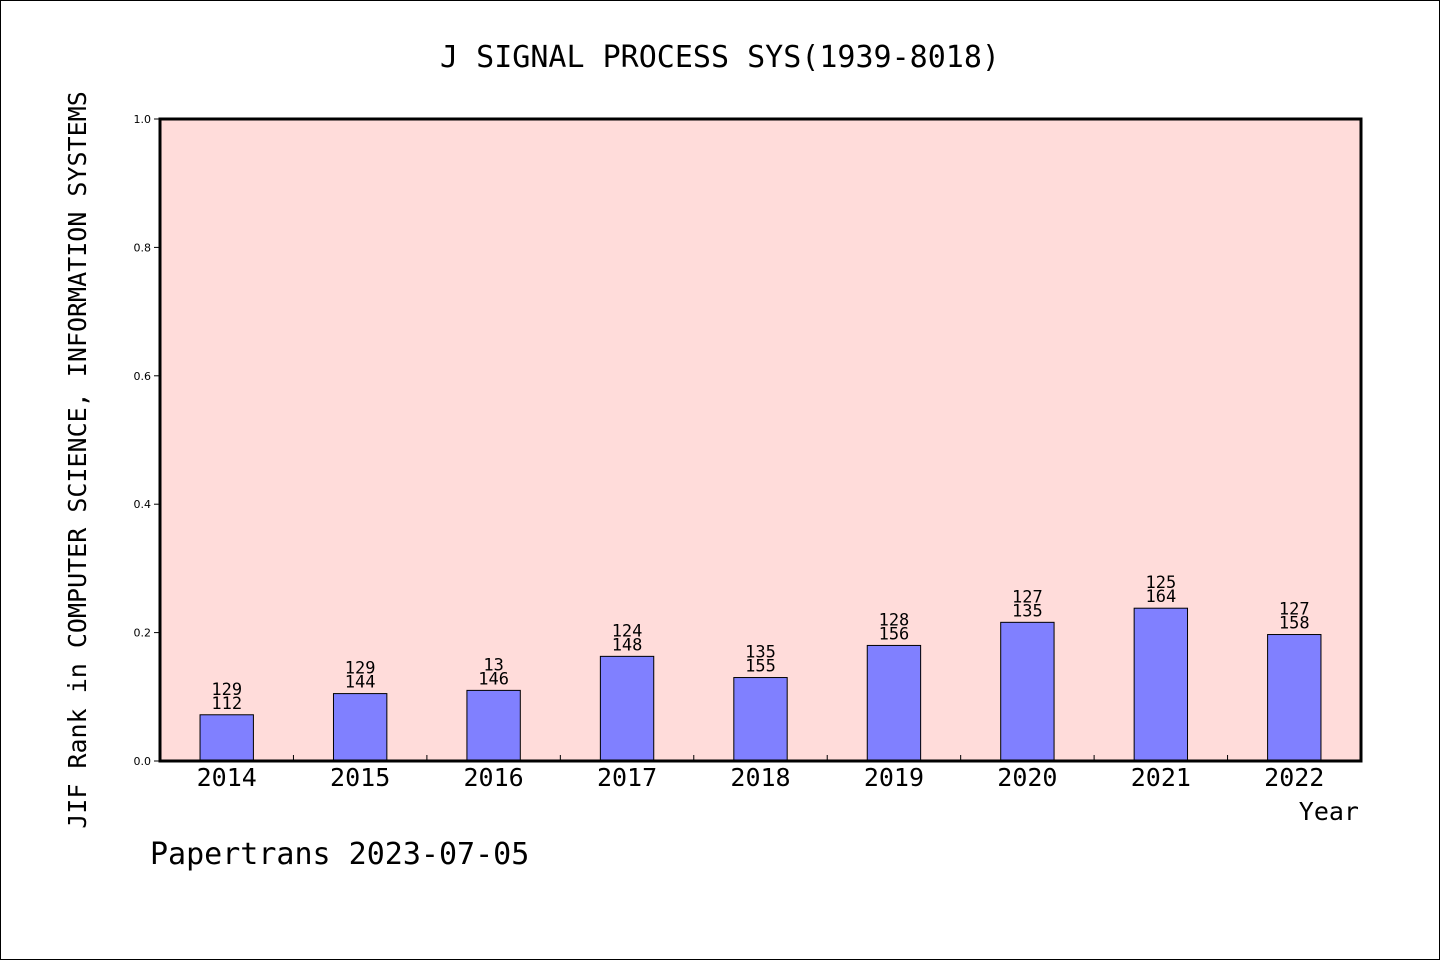 The height and width of the screenshot is (960, 1440). I want to click on x-tick-label-2014: 2014, so click(227, 777).